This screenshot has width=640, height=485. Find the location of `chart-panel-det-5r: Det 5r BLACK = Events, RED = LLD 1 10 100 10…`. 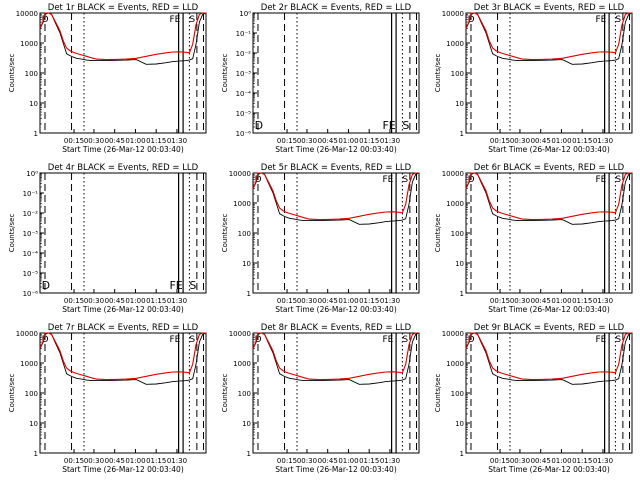

chart-panel-det-5r: Det 5r BLACK = Events, RED = LLD 1 10 100 10… is located at coordinates (320, 238).